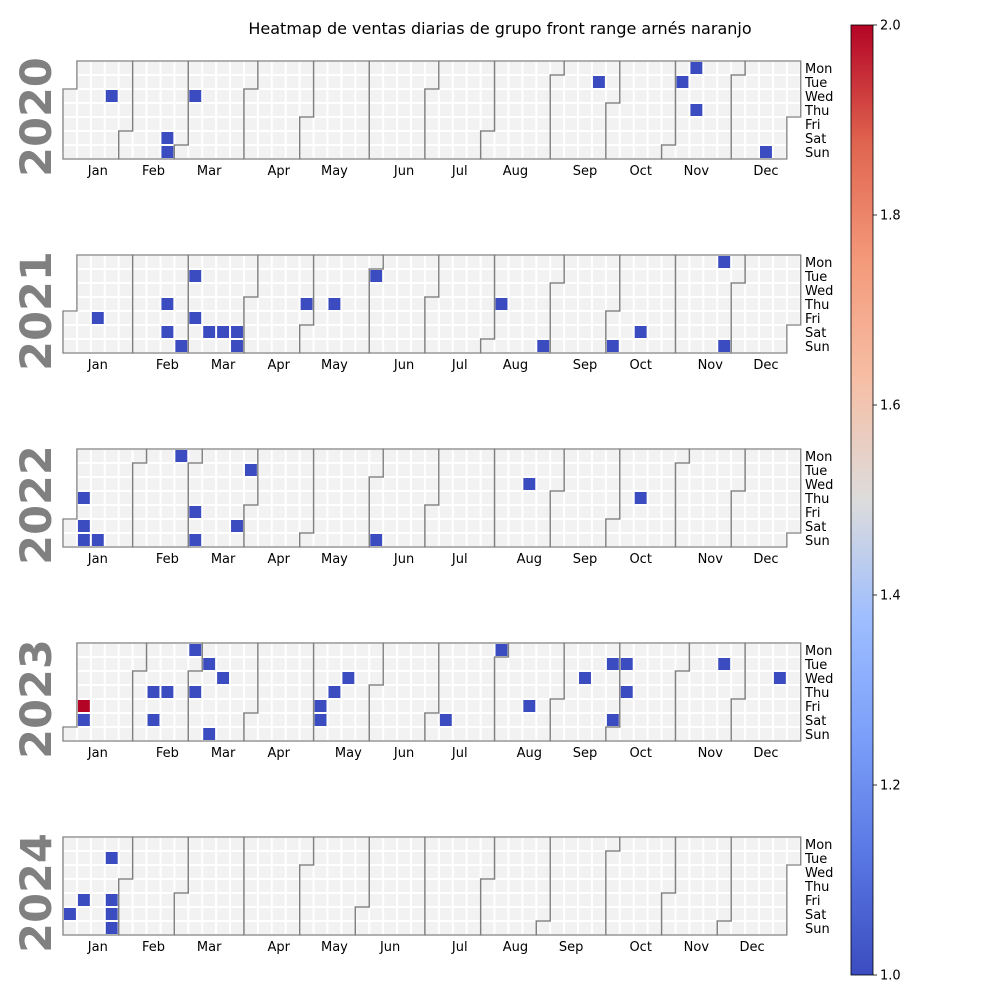  I want to click on month-outlines, so click(432, 692).